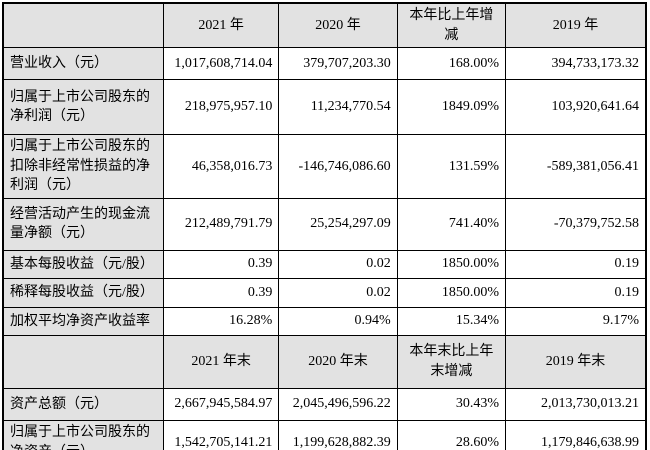 The image size is (650, 450). I want to click on cell-2020: -146,746,086.60, so click(338, 166).